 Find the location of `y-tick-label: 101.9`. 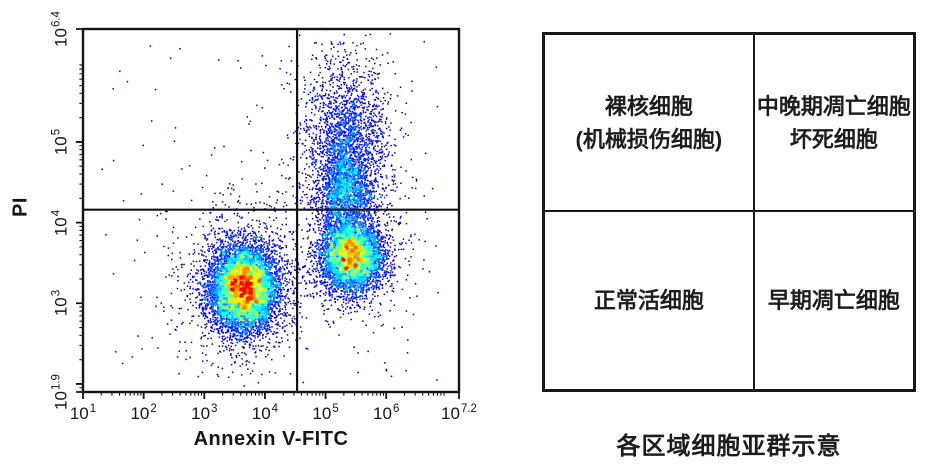

y-tick-label: 101.9 is located at coordinates (60, 392).